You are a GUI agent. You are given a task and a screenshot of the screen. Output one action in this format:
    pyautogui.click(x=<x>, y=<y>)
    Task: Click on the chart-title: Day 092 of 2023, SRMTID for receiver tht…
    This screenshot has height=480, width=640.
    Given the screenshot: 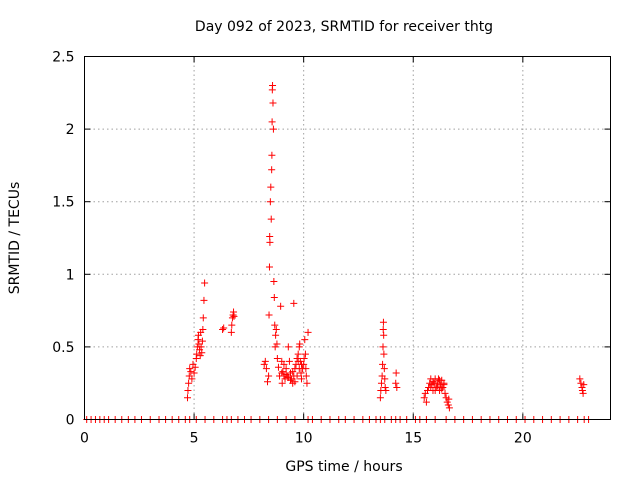 What is the action you would take?
    pyautogui.click(x=344, y=27)
    